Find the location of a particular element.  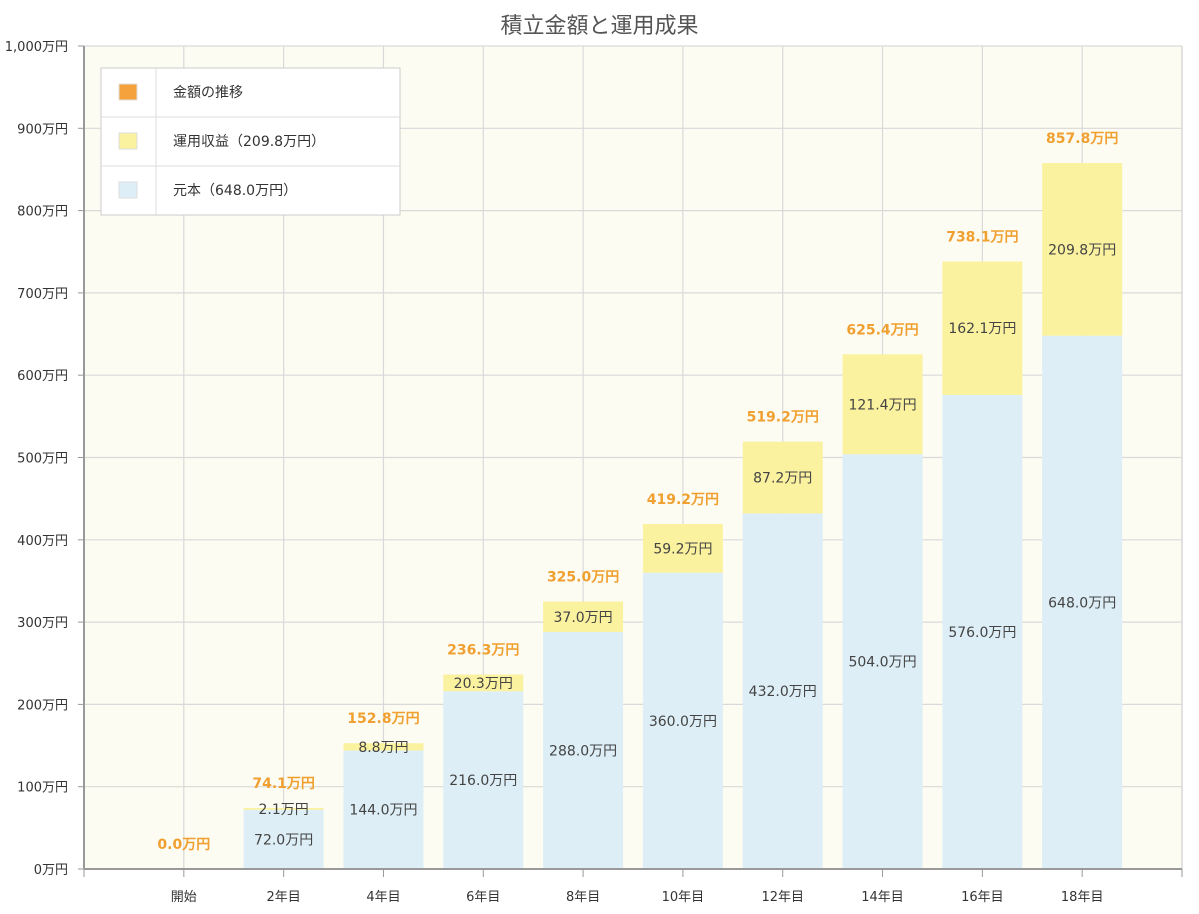

data-label-total: 625.4万円 is located at coordinates (882, 330).